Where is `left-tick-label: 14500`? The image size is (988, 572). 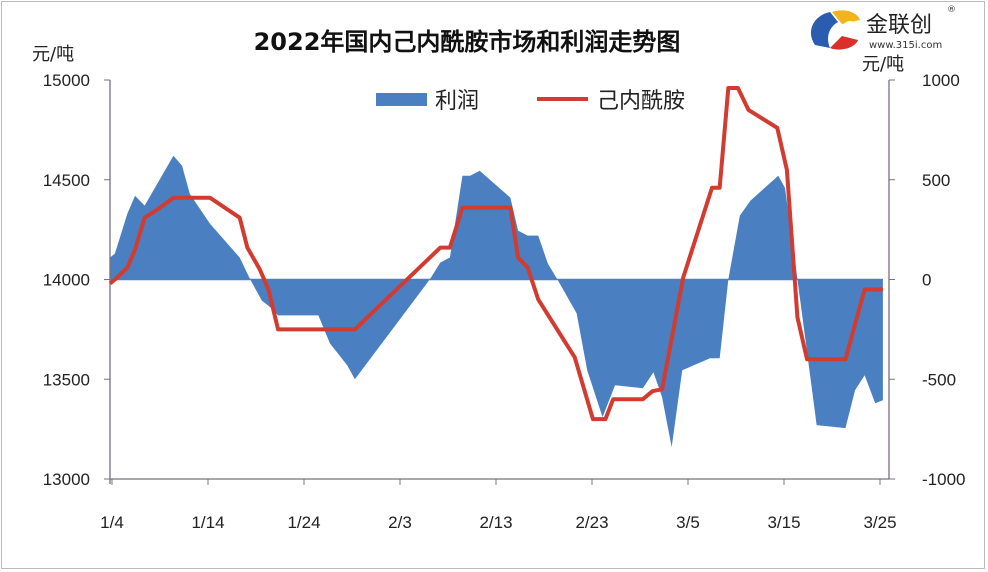 left-tick-label: 14500 is located at coordinates (66, 180).